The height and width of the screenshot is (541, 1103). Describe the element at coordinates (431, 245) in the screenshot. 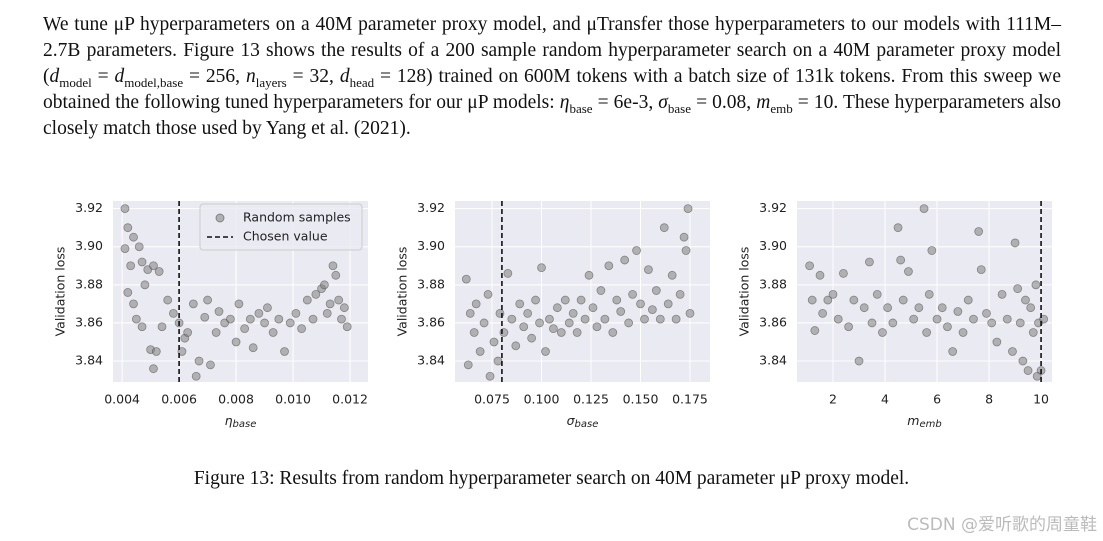

I see `y-tick-label: 3.90` at that location.